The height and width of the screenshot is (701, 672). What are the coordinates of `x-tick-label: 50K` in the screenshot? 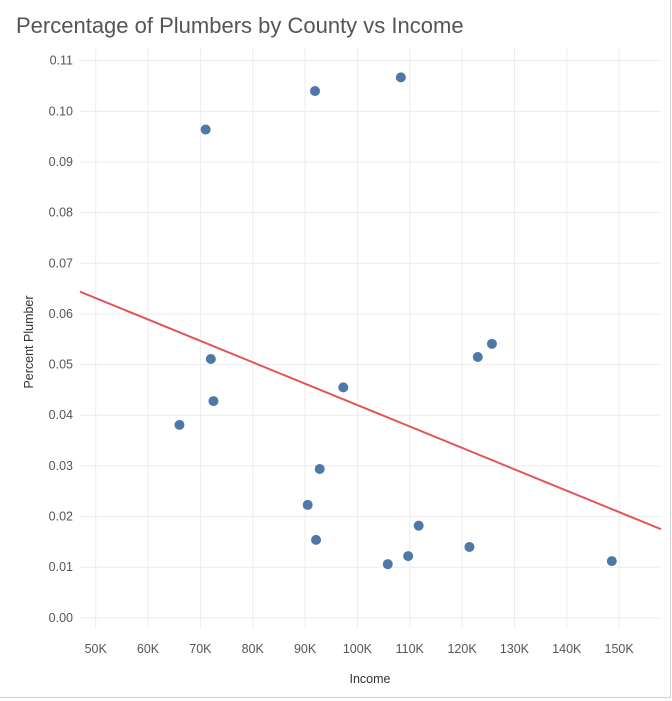 It's located at (96, 649).